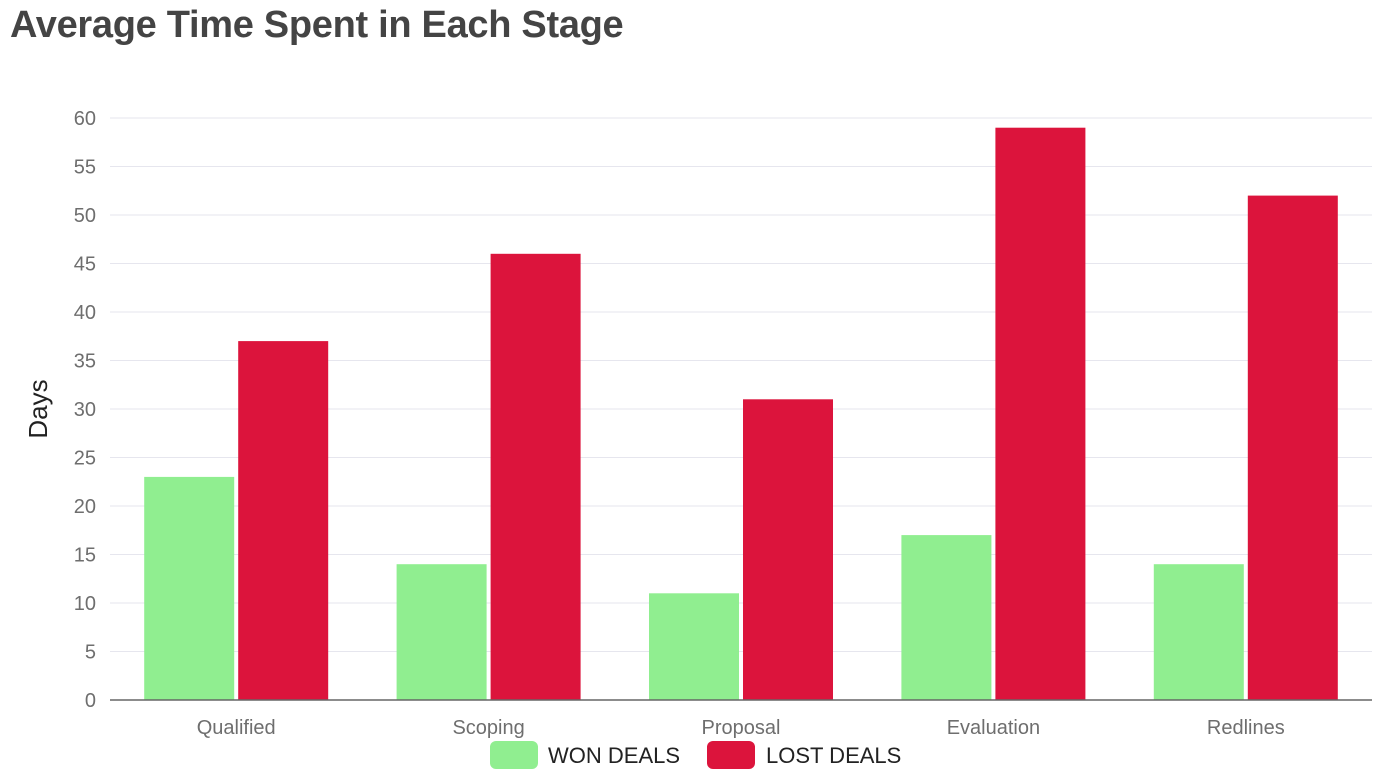  Describe the element at coordinates (85, 168) in the screenshot. I see `y-tick-label: 55` at that location.